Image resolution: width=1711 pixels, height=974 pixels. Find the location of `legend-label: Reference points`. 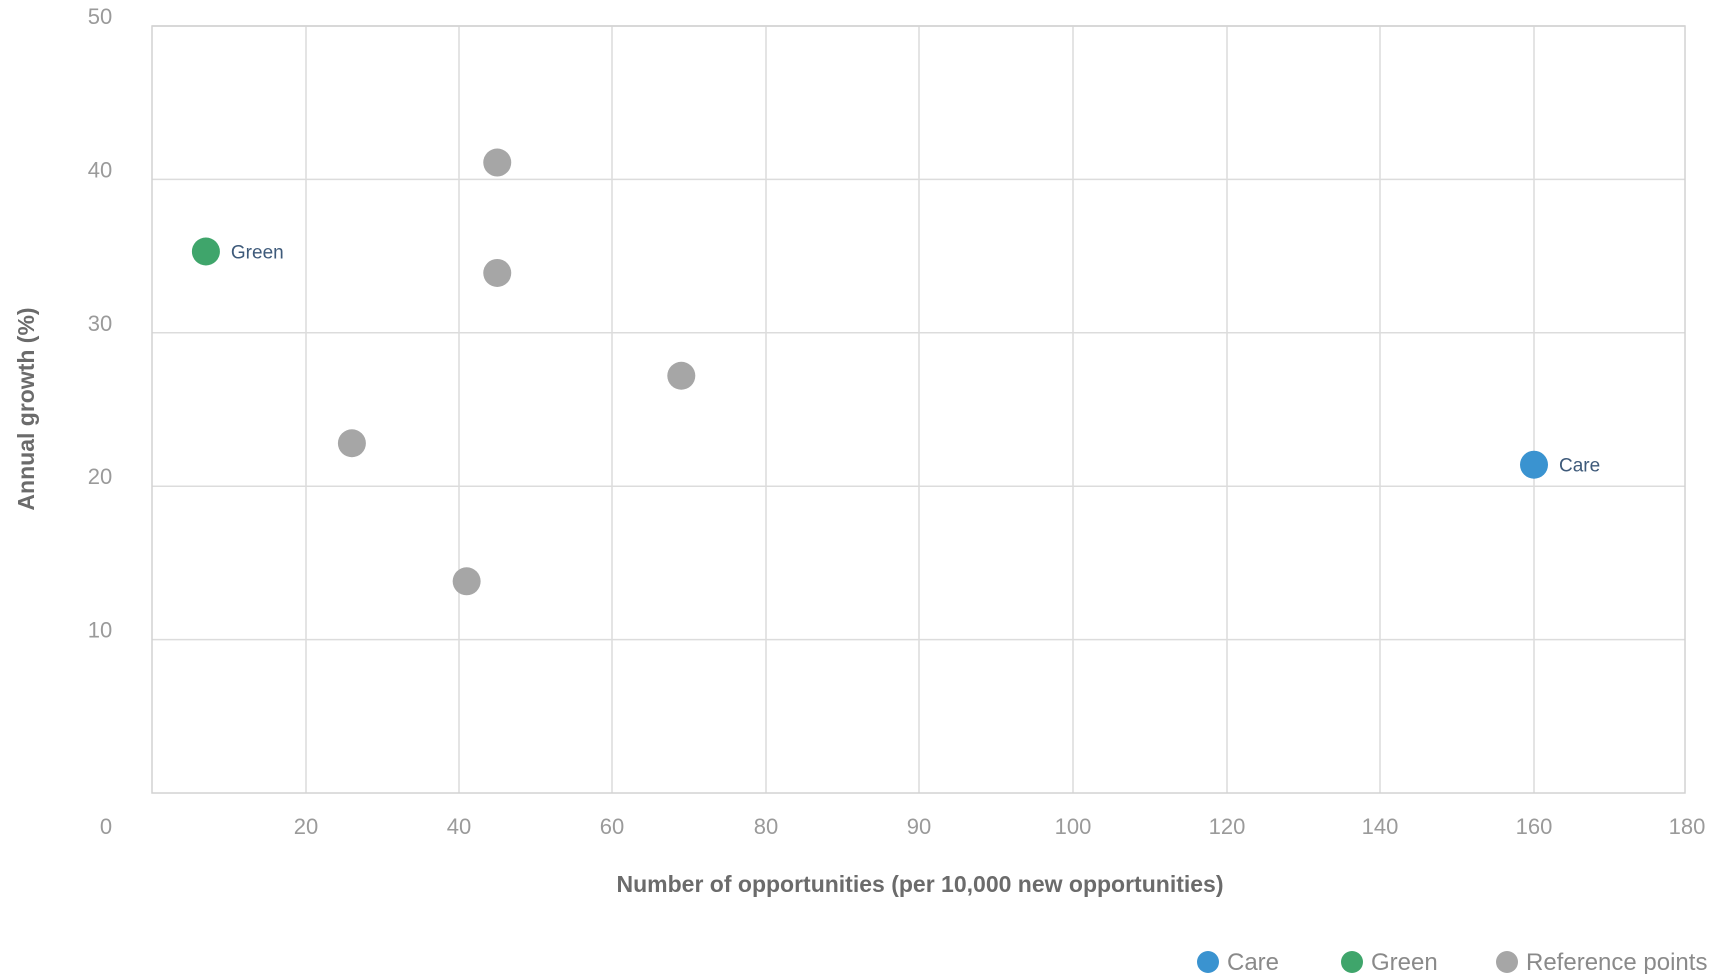

legend-label: Reference points is located at coordinates (1616, 961).